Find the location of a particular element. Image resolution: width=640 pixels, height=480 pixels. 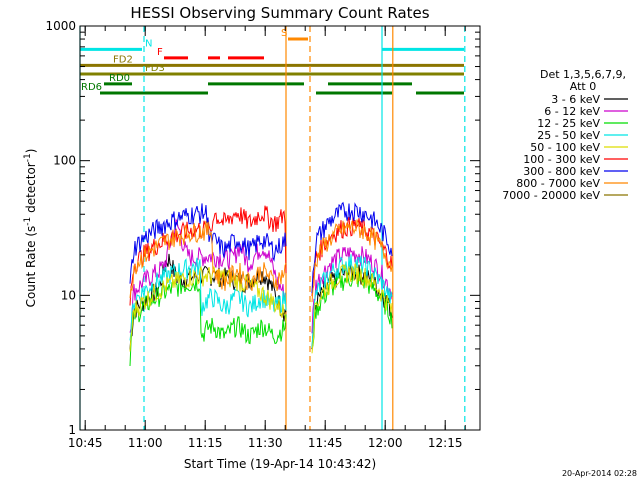

flag-label-fd2: FD2 is located at coordinates (123, 59).